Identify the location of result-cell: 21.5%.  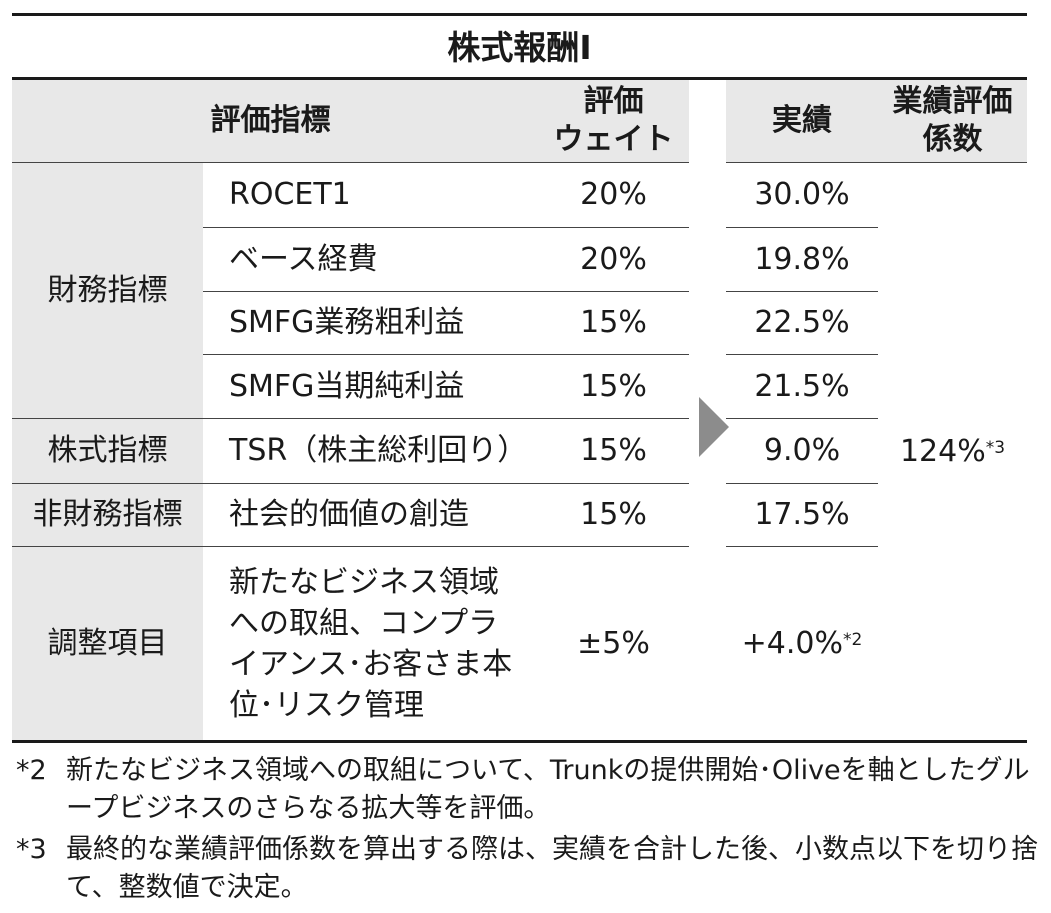
(802, 386).